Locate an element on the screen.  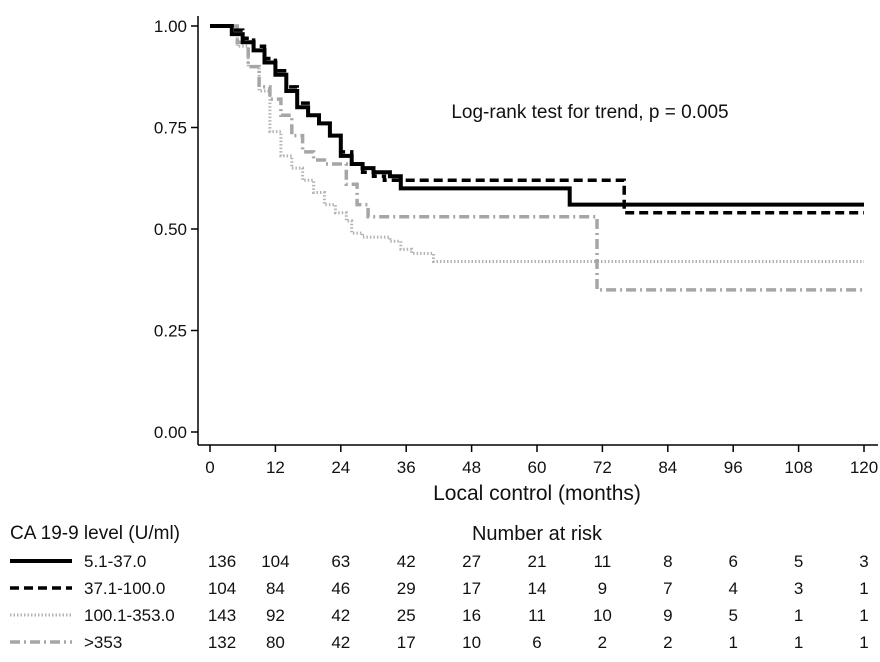
risk-count: 7 is located at coordinates (667, 588).